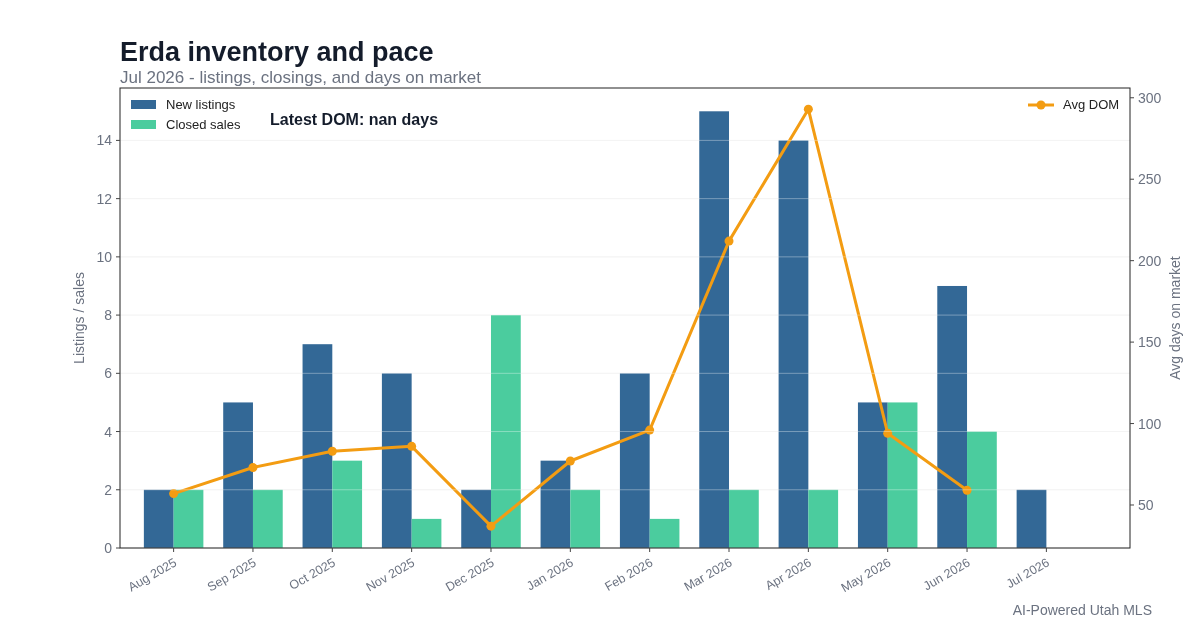  I want to click on y-axis-title: Listings / sales, so click(79, 318).